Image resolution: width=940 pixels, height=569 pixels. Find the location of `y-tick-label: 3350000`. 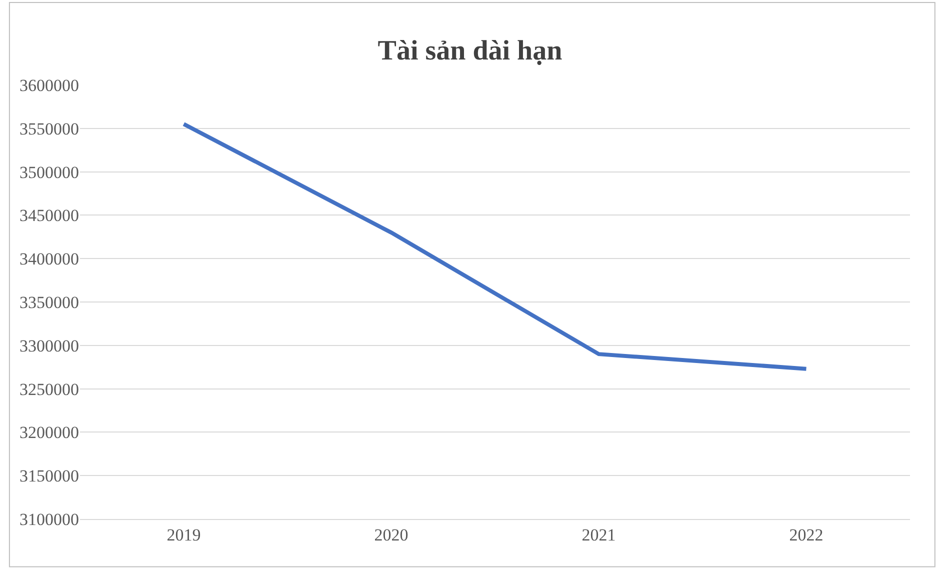

y-tick-label: 3350000 is located at coordinates (49, 302).